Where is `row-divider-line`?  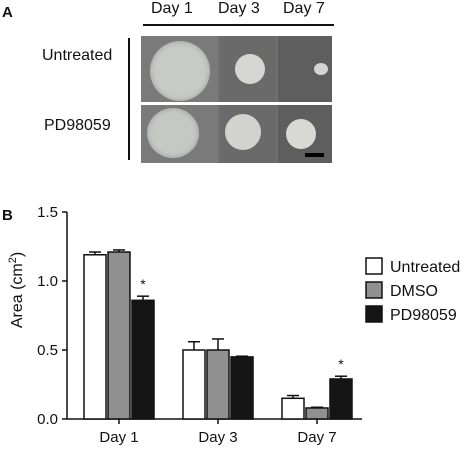 row-divider-line is located at coordinates (129, 99).